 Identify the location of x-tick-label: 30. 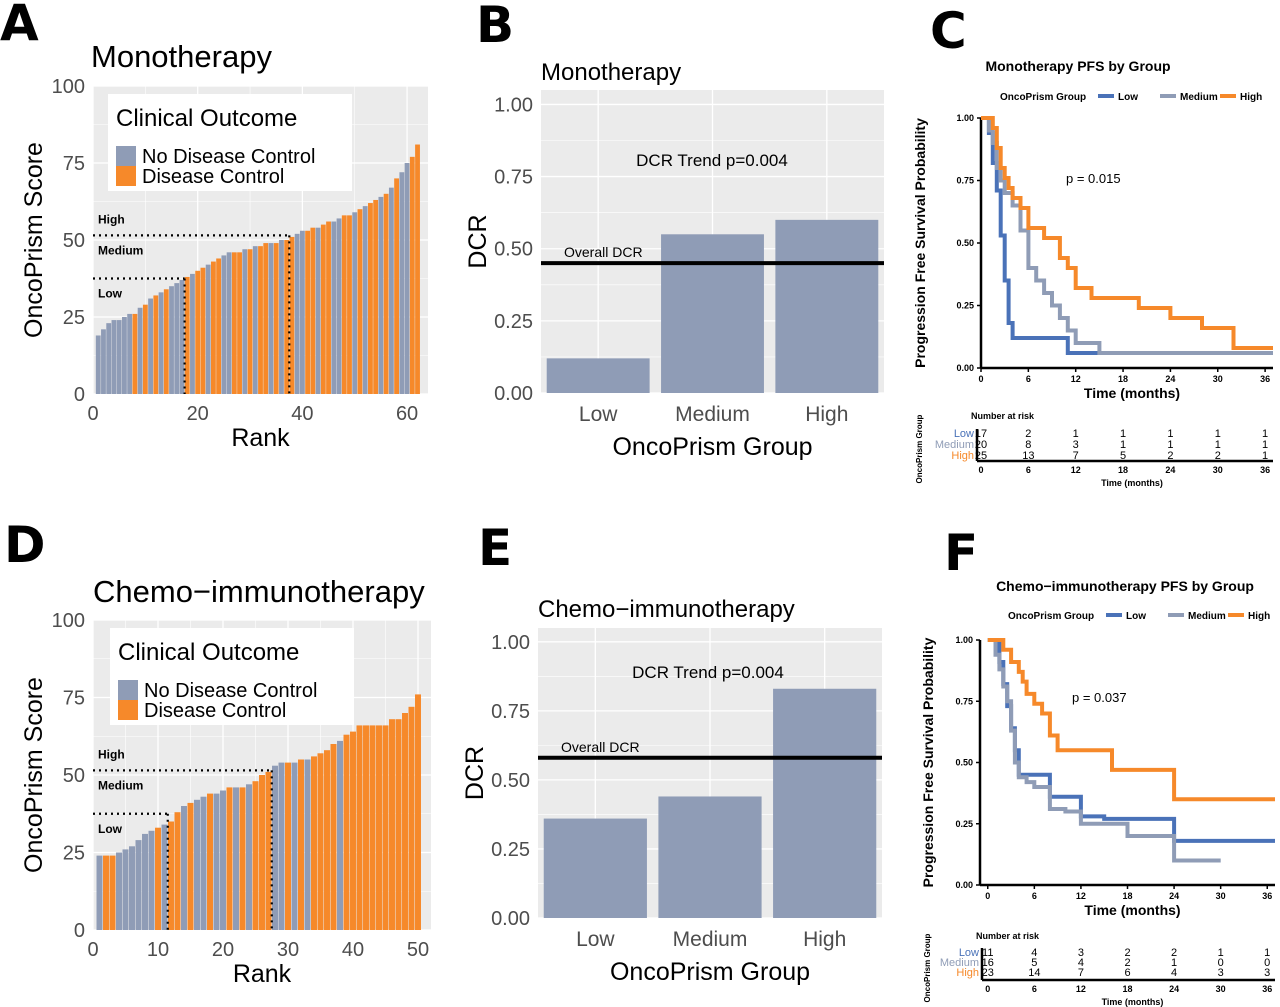
(1221, 896).